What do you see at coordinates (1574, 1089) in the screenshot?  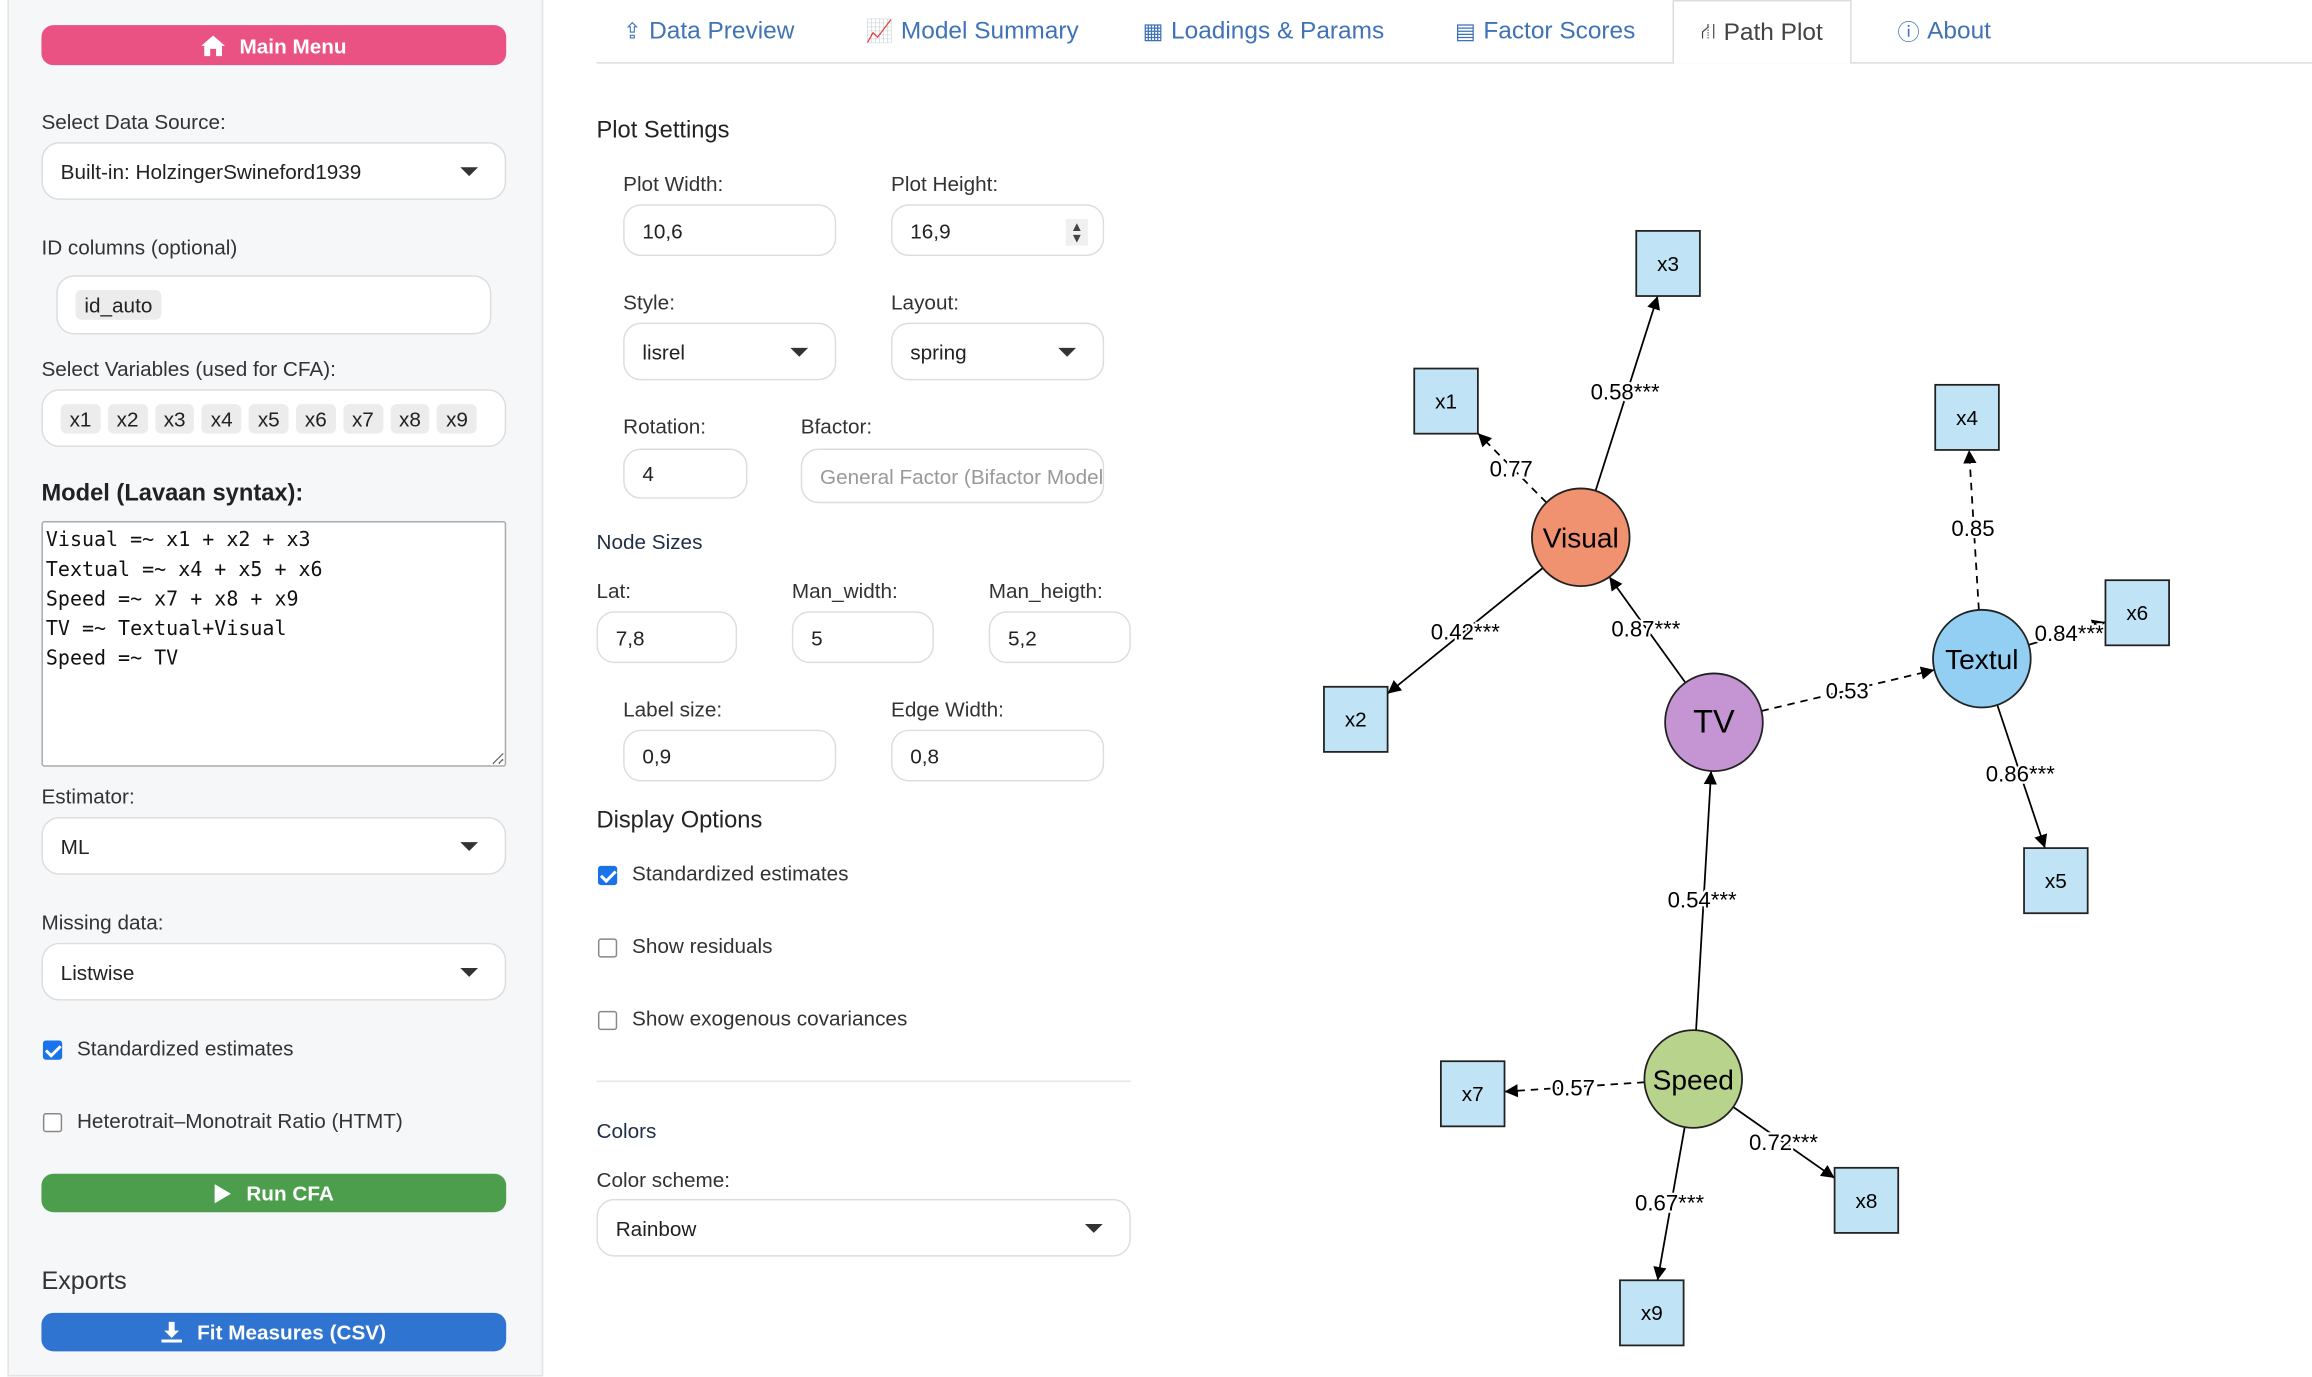 I see `edge-Speed-x7` at bounding box center [1574, 1089].